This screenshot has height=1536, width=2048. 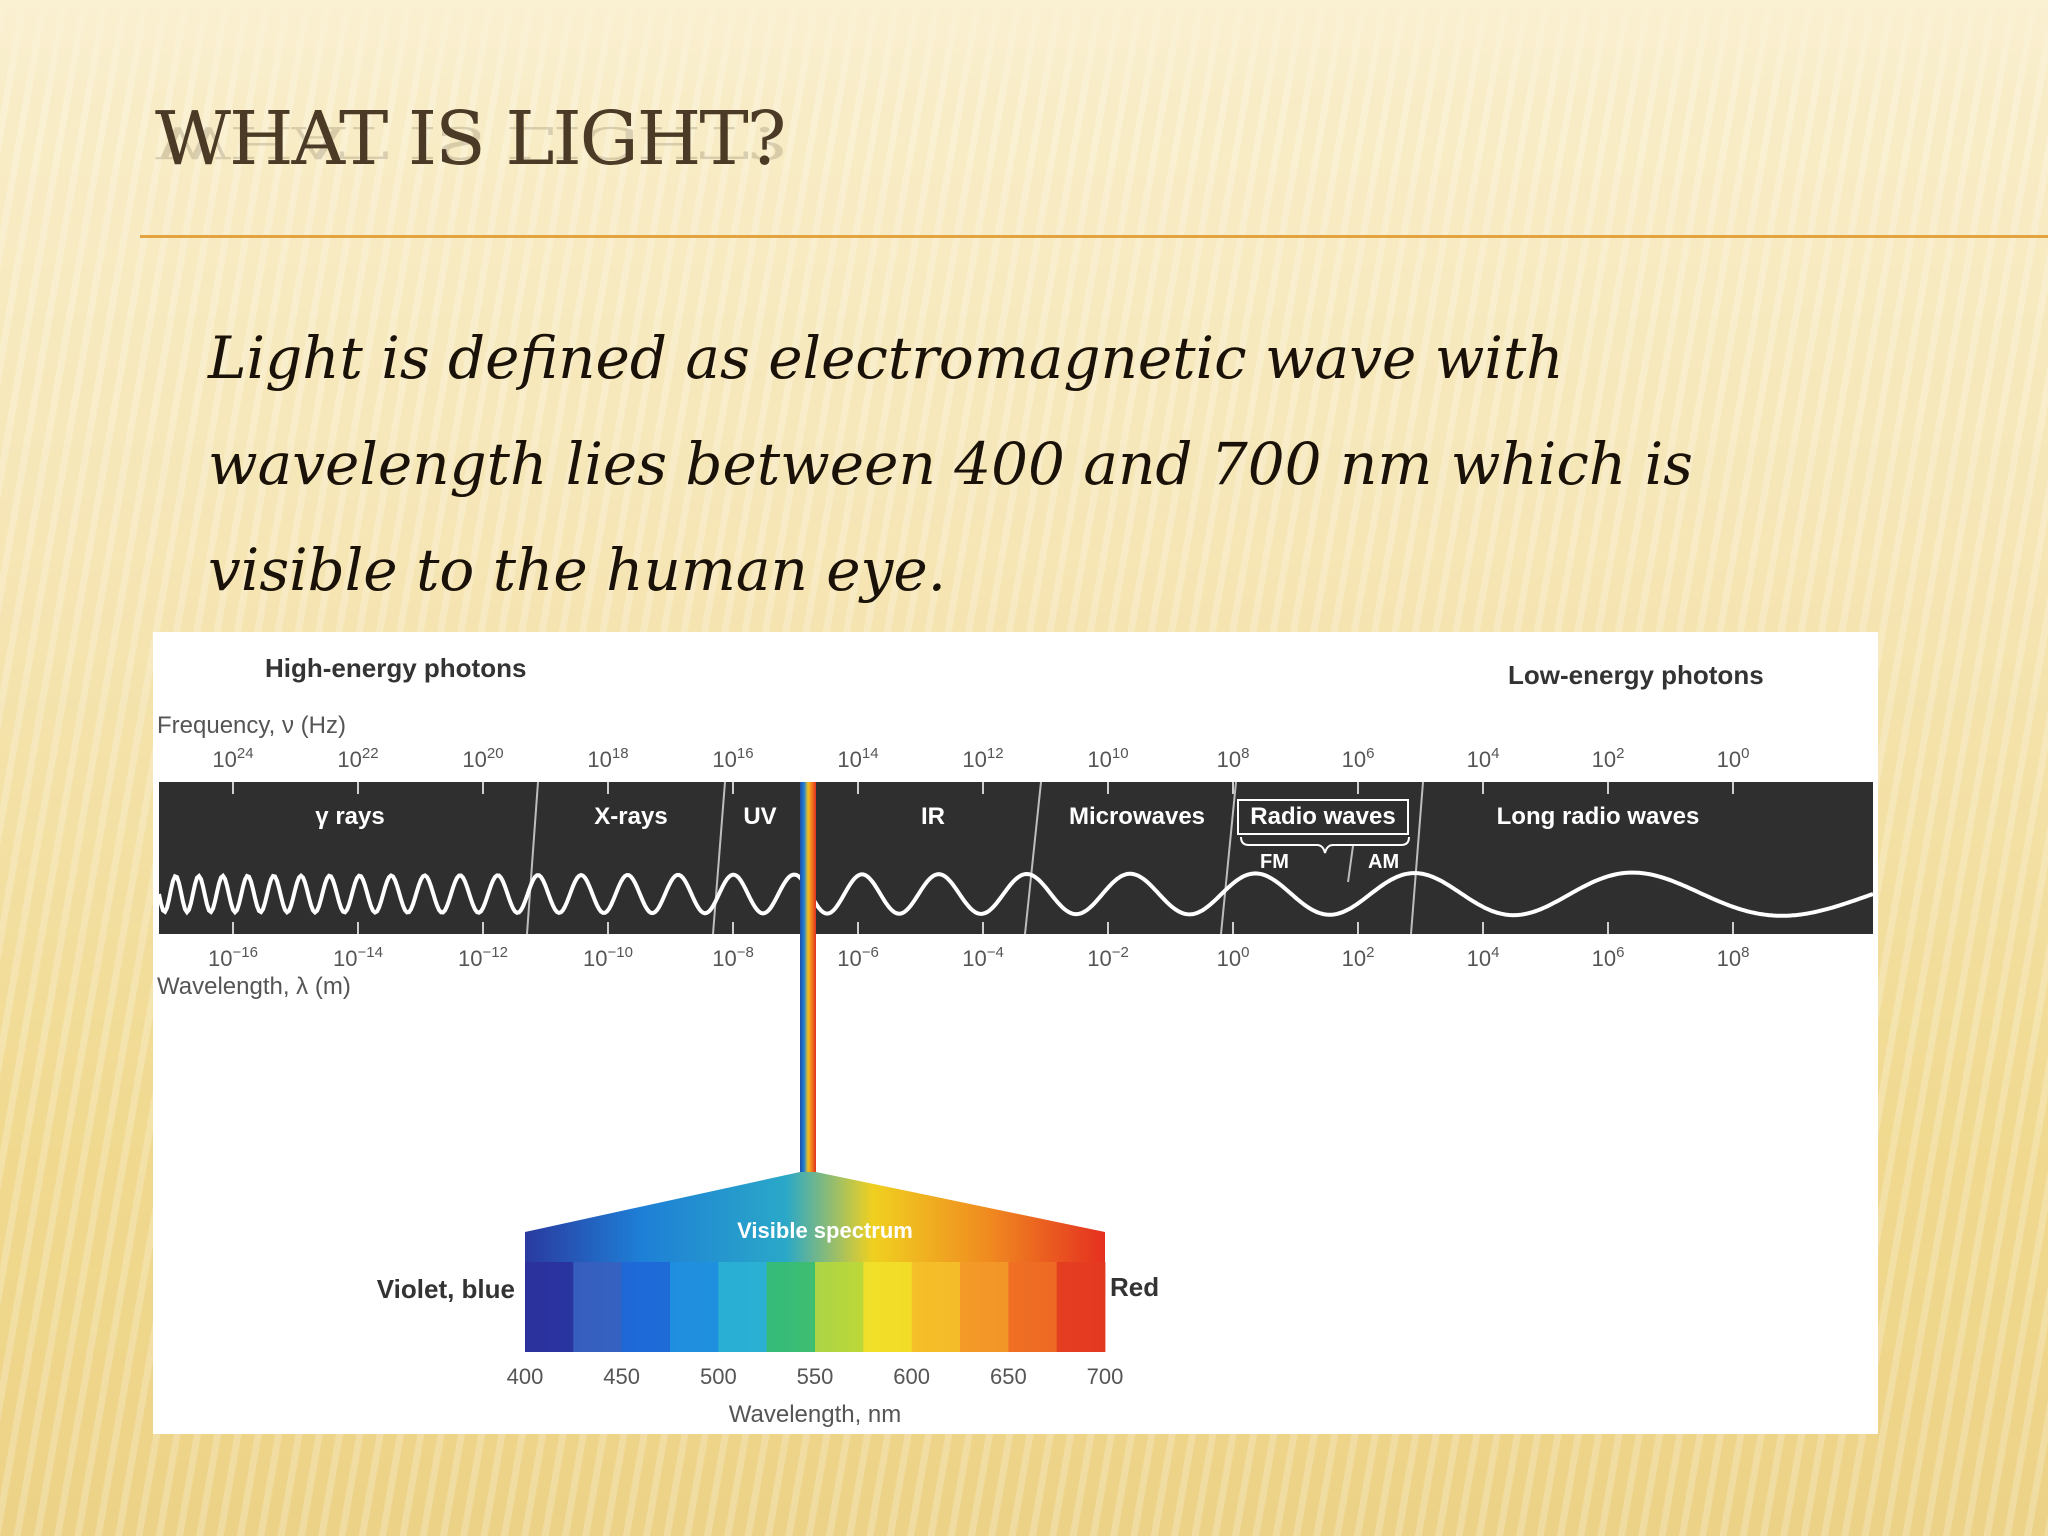 I want to click on visible-tick-label: 400, so click(x=525, y=1376).